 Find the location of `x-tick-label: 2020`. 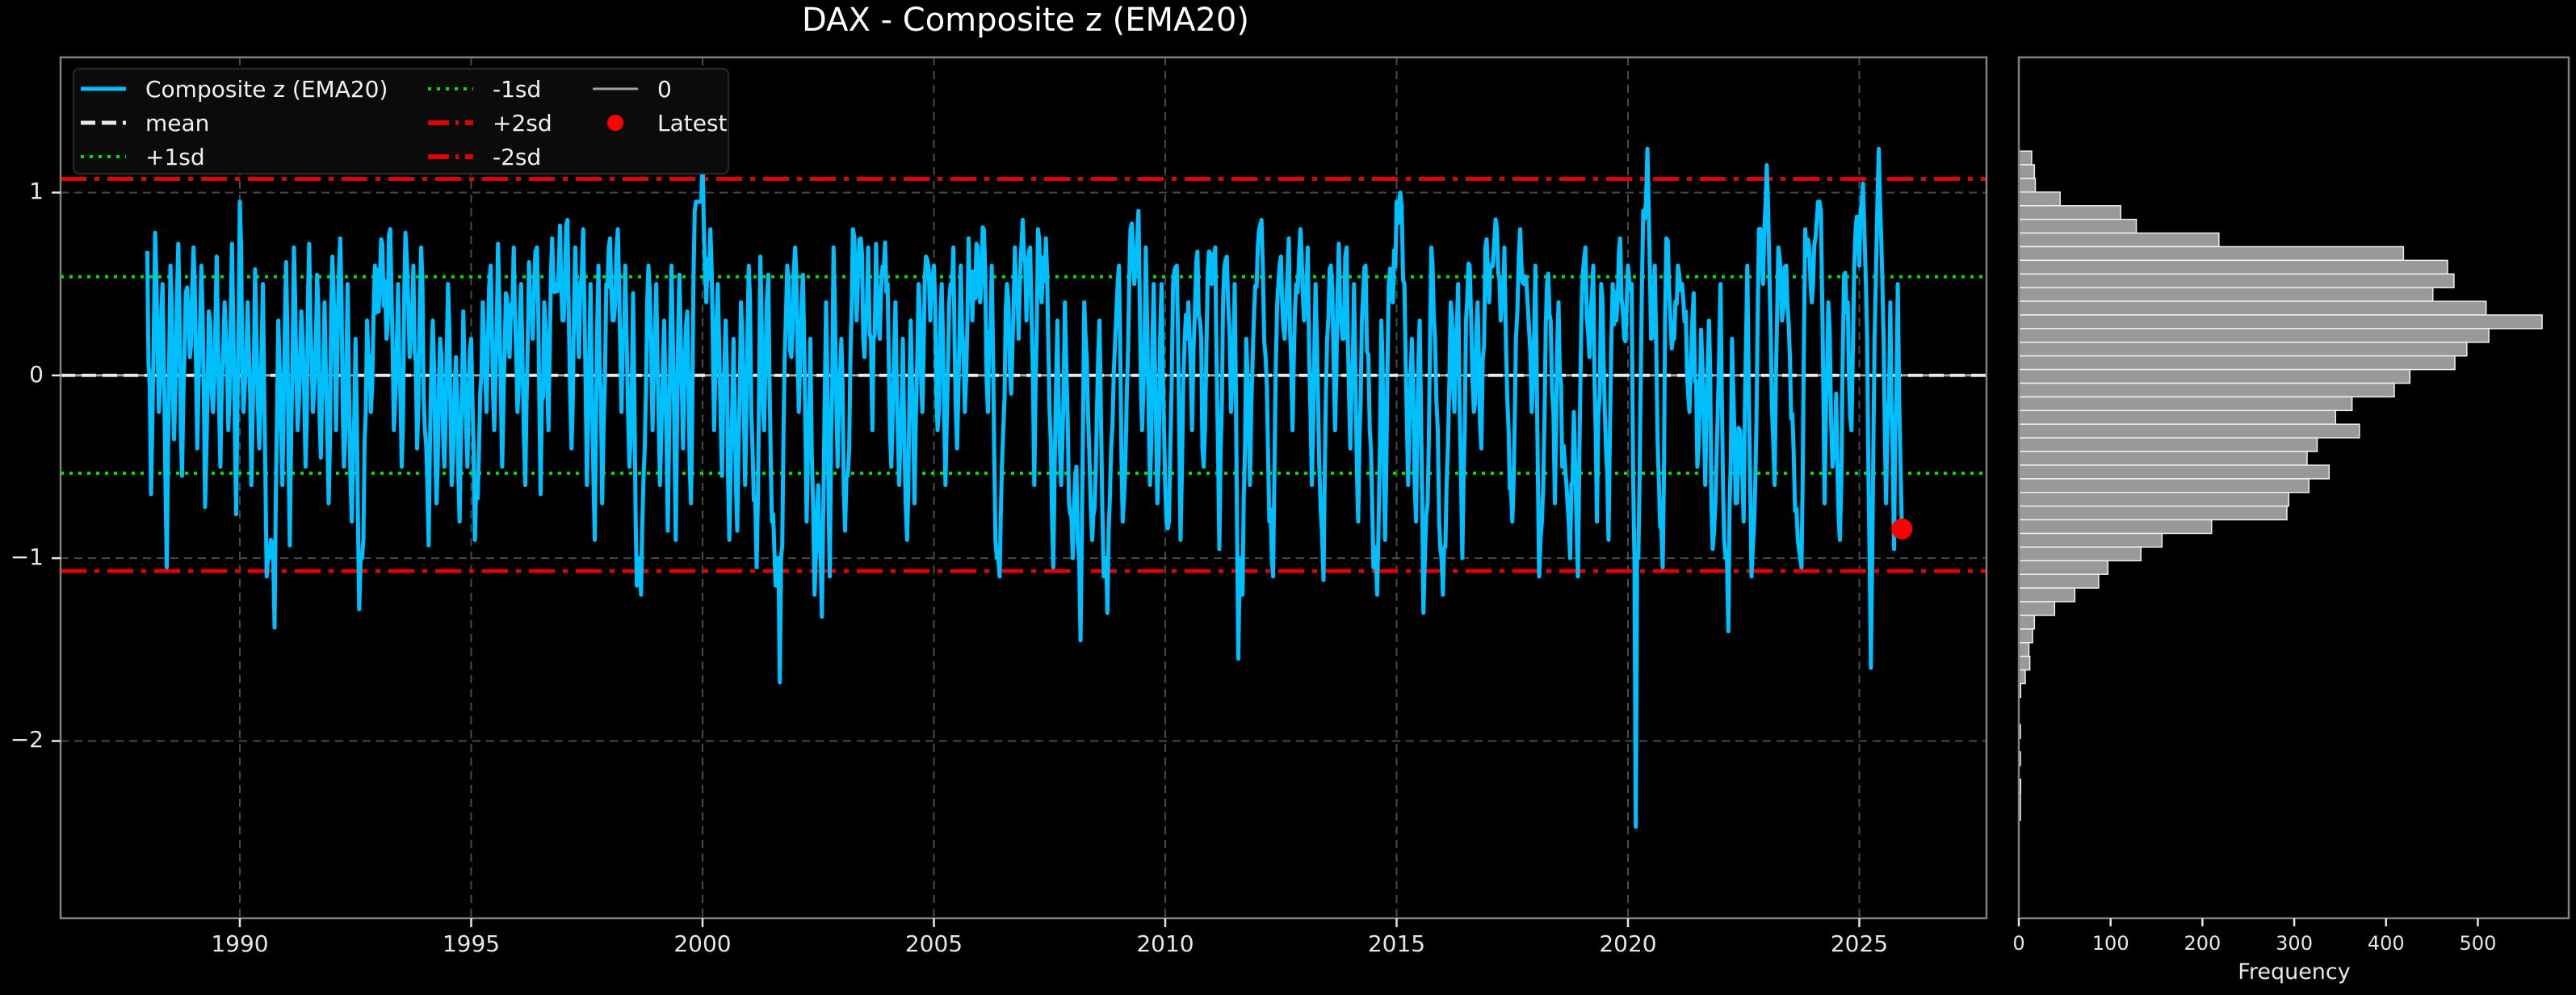

x-tick-label: 2020 is located at coordinates (1628, 943).